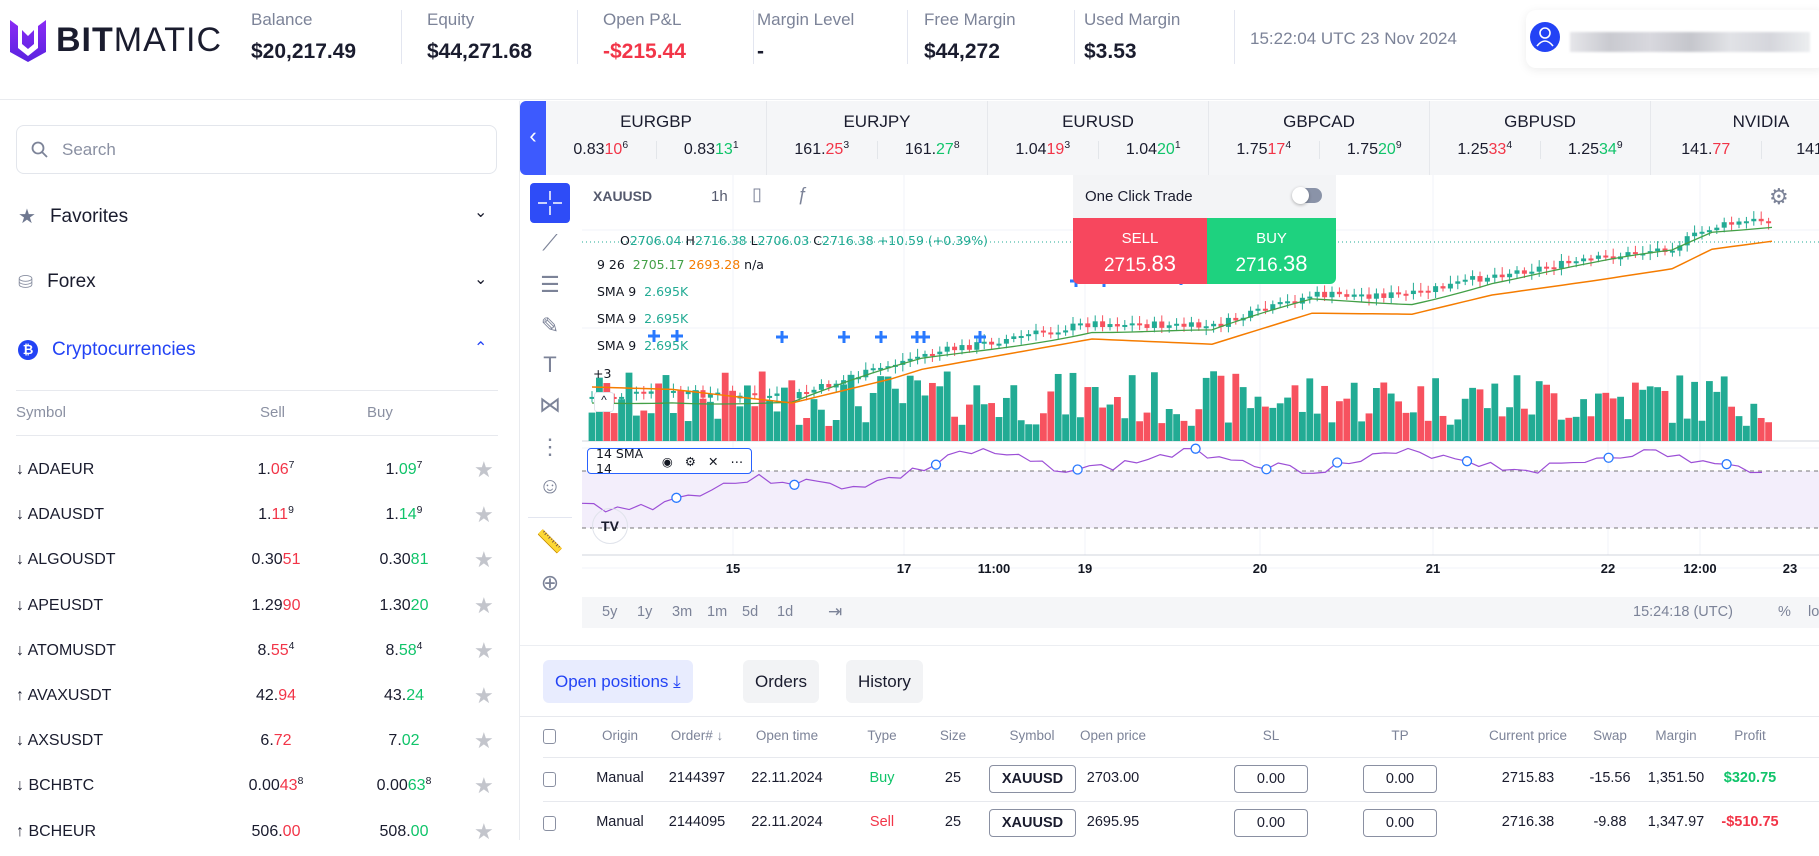 The image size is (1819, 856). What do you see at coordinates (404, 832) in the screenshot?
I see `buy-price: 508.00` at bounding box center [404, 832].